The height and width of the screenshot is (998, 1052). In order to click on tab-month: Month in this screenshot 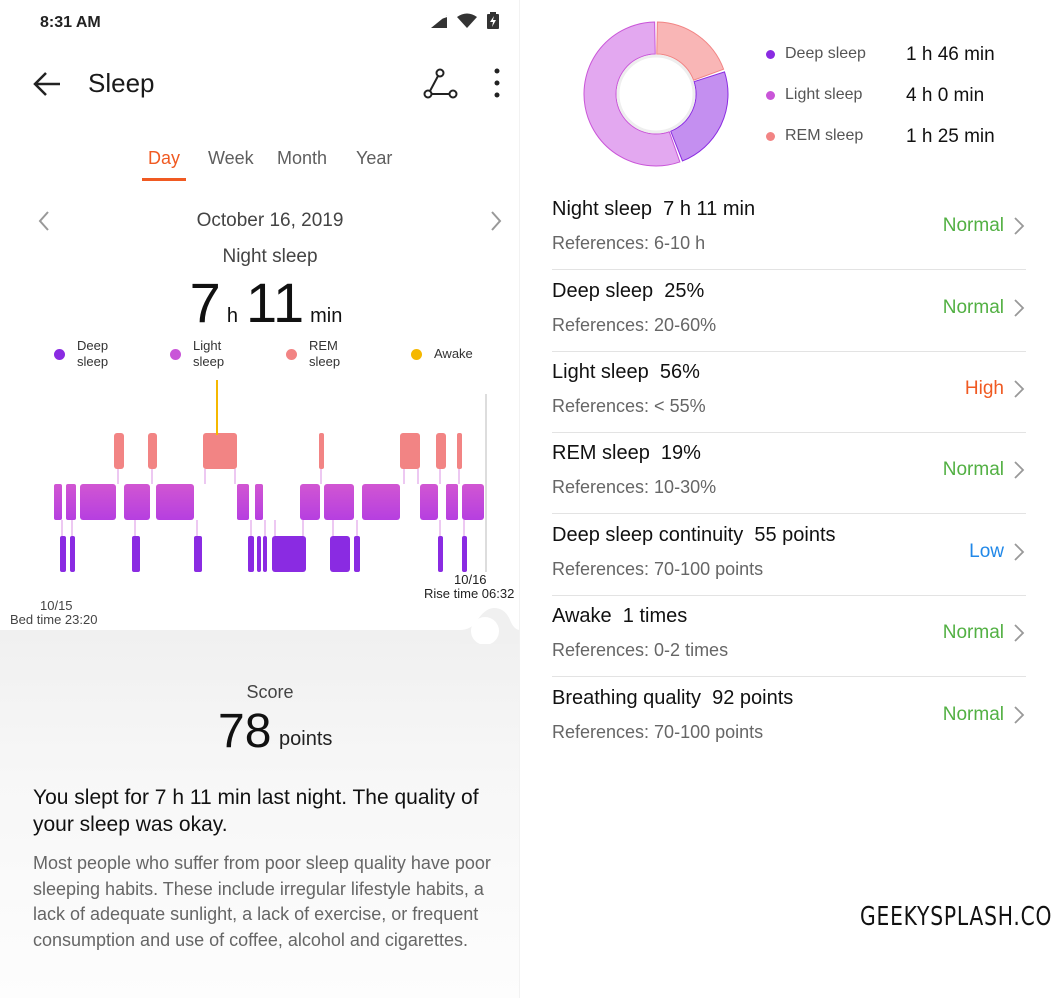, I will do `click(302, 158)`.